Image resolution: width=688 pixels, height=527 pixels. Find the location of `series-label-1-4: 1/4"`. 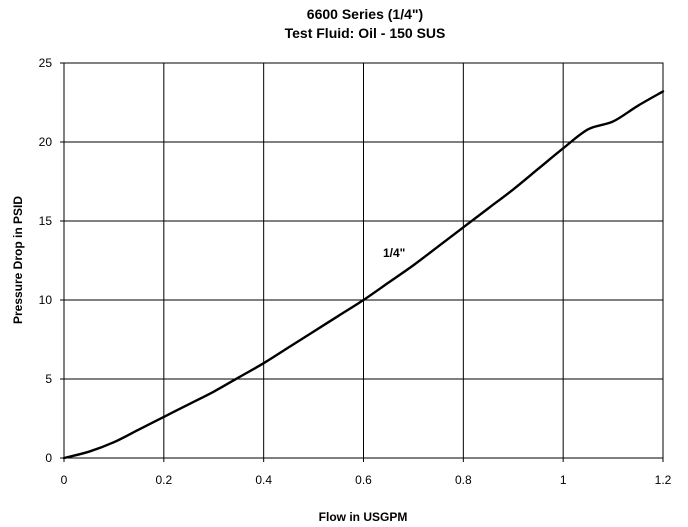

series-label-1-4: 1/4" is located at coordinates (394, 253).